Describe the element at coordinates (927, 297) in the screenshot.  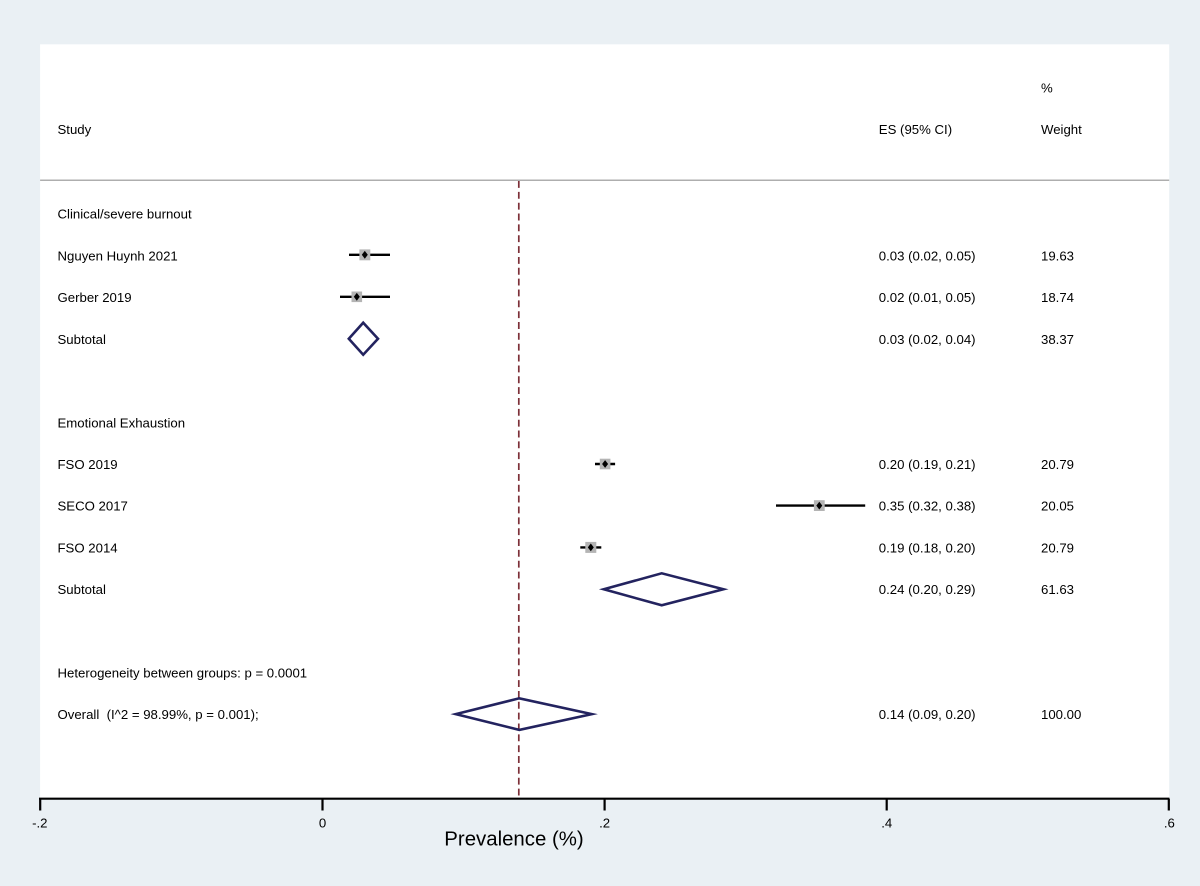
I see `svg-text: 0.02 (0.01, 0.05)` at that location.